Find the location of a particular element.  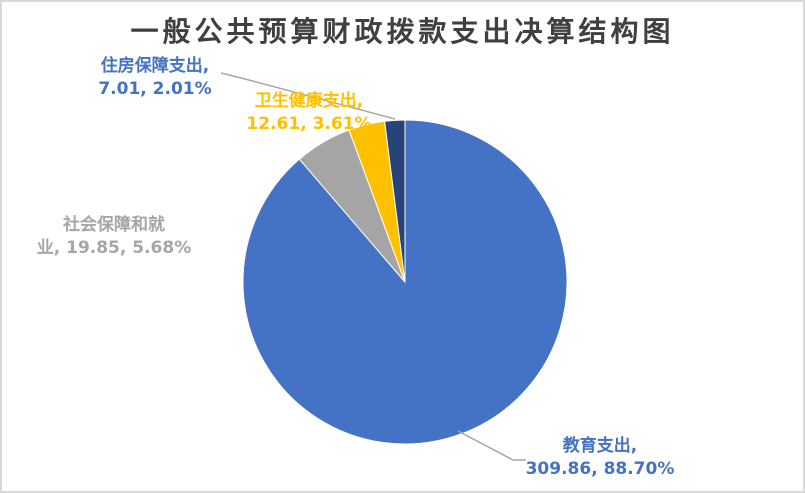

data-label-social-line1: 社会保障和就 is located at coordinates (114, 225).